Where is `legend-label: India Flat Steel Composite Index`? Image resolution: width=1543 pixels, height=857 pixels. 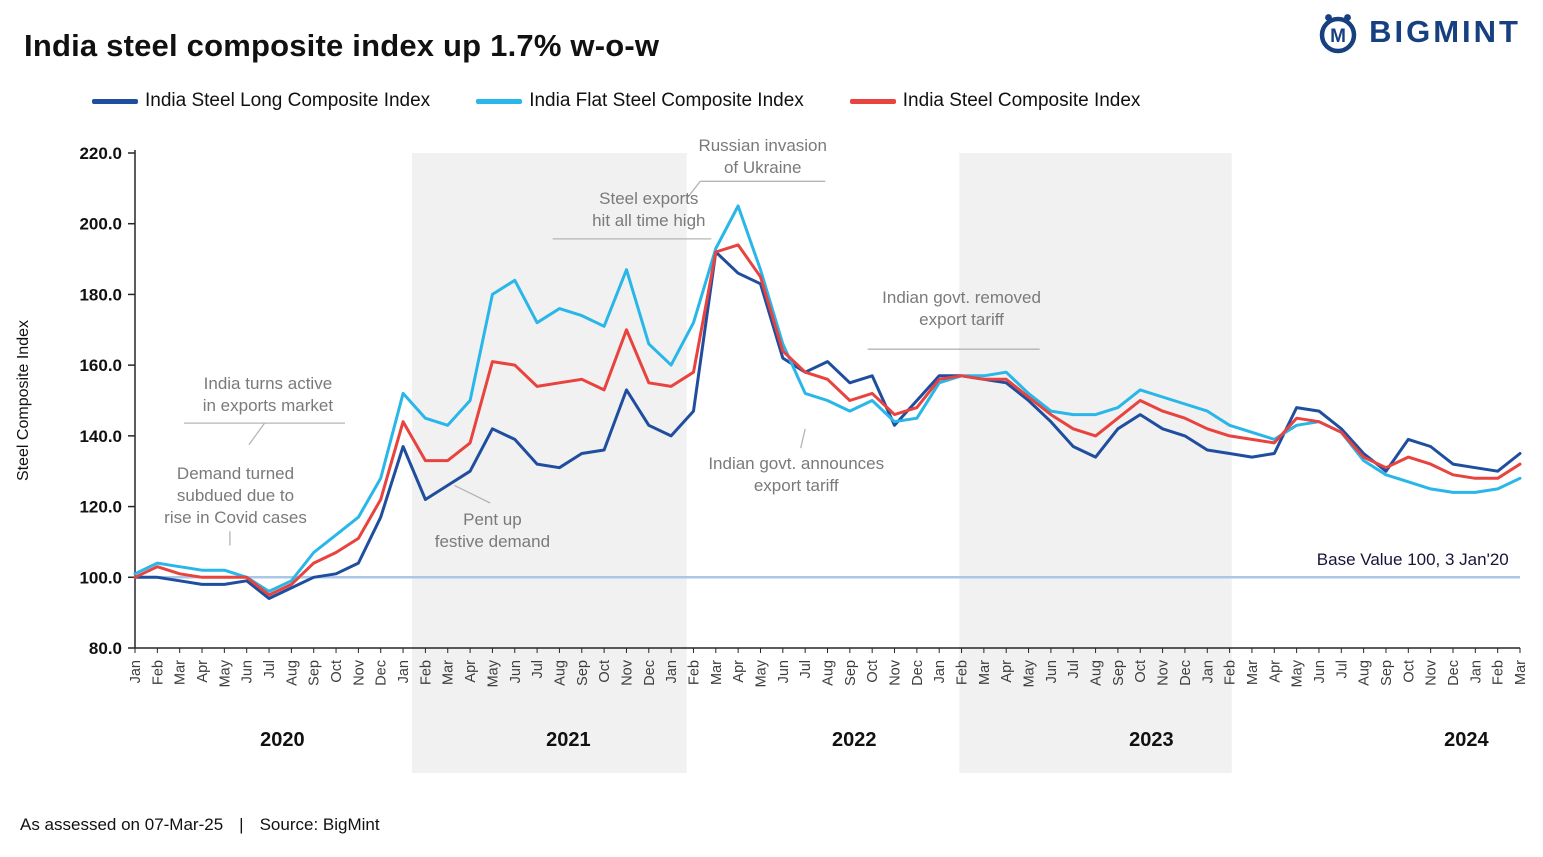 legend-label: India Flat Steel Composite Index is located at coordinates (666, 100).